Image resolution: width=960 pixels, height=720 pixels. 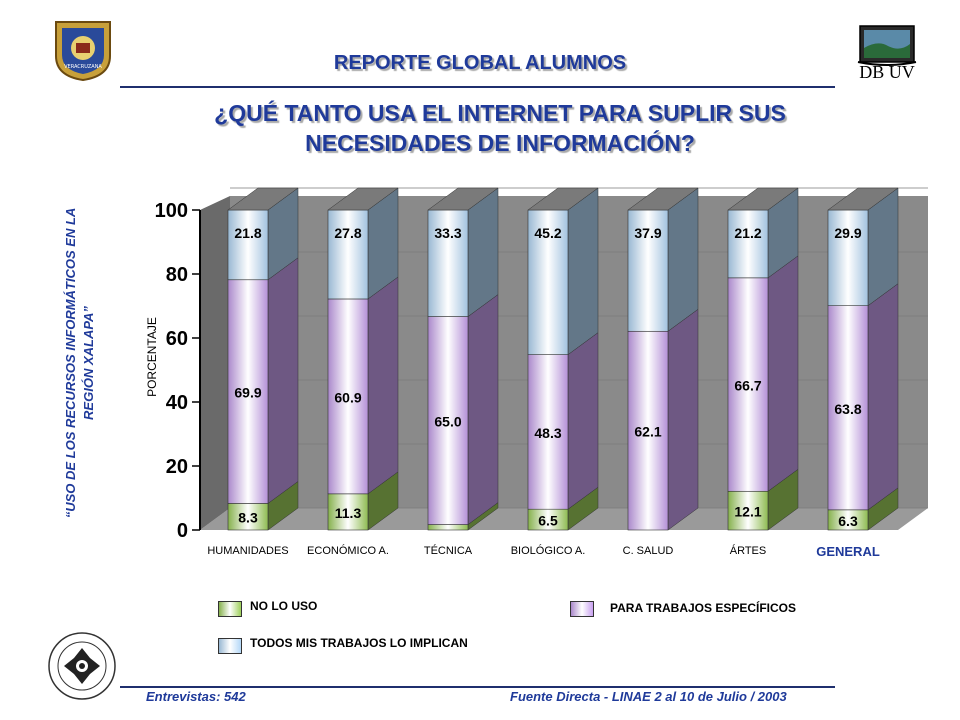 What do you see at coordinates (177, 403) in the screenshot?
I see `y-tick-label: 40` at bounding box center [177, 403].